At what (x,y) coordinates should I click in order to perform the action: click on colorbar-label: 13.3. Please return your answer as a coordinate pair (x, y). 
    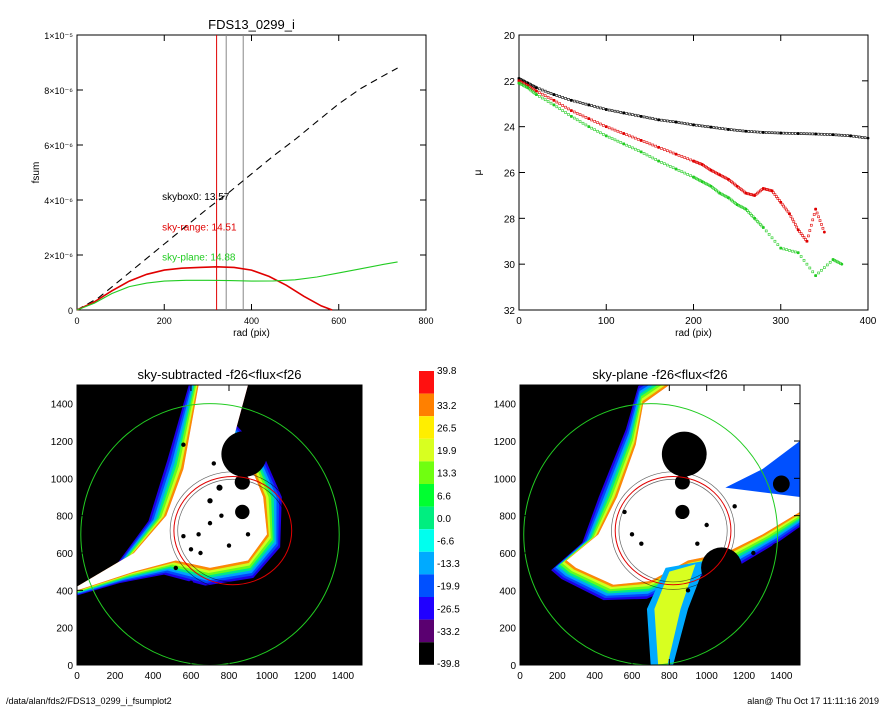
    Looking at the image, I should click on (447, 474).